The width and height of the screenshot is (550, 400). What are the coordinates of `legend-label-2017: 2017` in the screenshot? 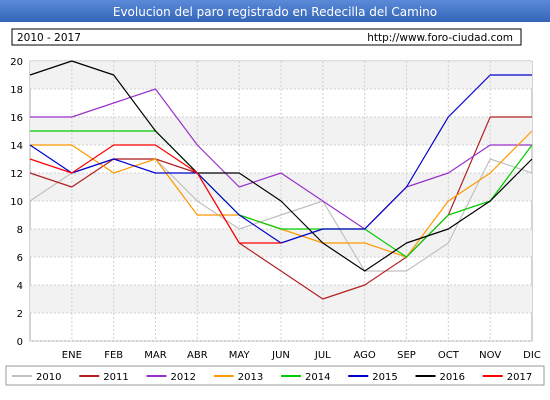 It's located at (519, 377).